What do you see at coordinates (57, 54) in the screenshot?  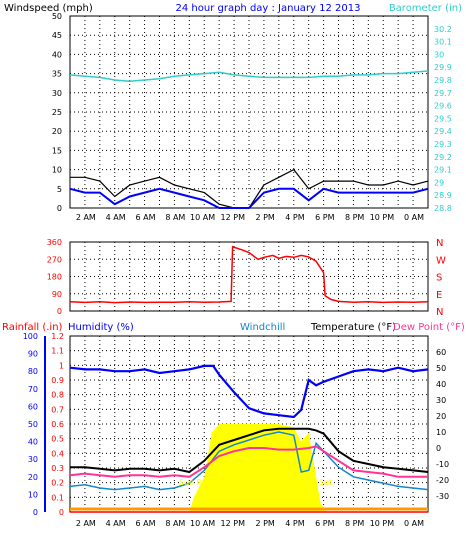 I see `wind-y-tick: 40` at bounding box center [57, 54].